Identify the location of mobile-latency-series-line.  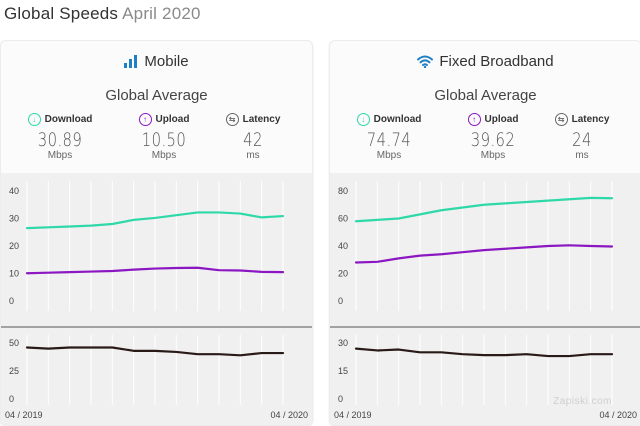
(155, 351).